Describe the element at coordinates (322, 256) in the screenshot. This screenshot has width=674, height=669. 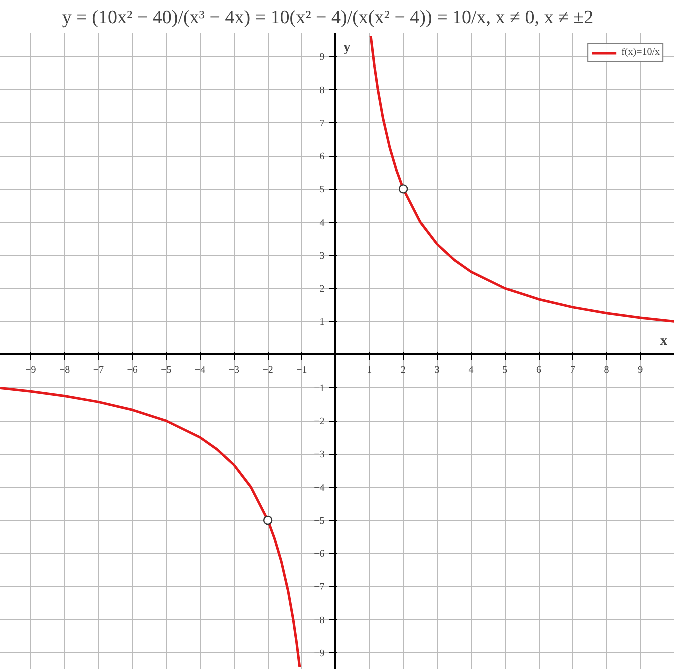
I see `y-tick-label: 3` at that location.